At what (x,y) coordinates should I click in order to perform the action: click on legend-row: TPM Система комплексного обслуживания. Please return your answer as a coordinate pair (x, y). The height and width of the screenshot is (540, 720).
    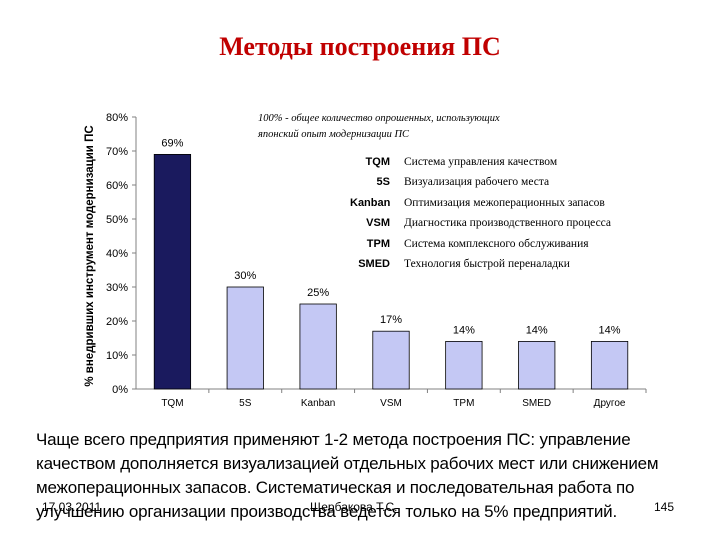
    Looking at the image, I should click on (480, 248).